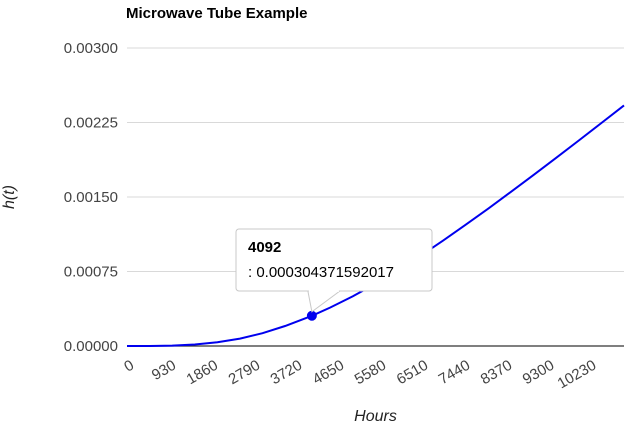  I want to click on tooltip-layer: 4092 : 0.000304371592017, so click(334, 270).